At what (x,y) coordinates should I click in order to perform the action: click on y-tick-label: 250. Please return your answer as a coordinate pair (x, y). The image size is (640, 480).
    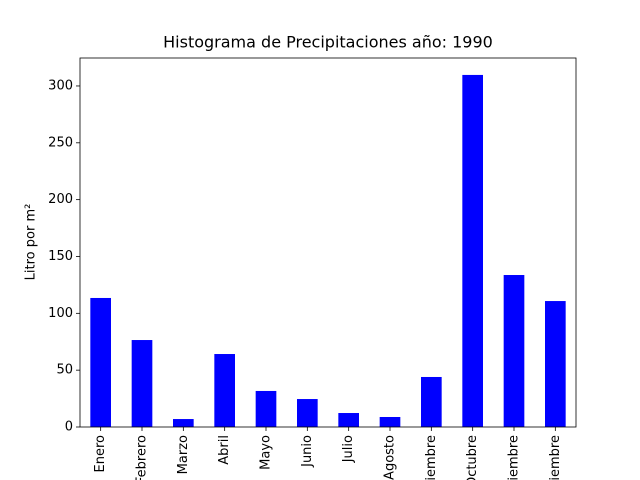
    Looking at the image, I should click on (60, 142).